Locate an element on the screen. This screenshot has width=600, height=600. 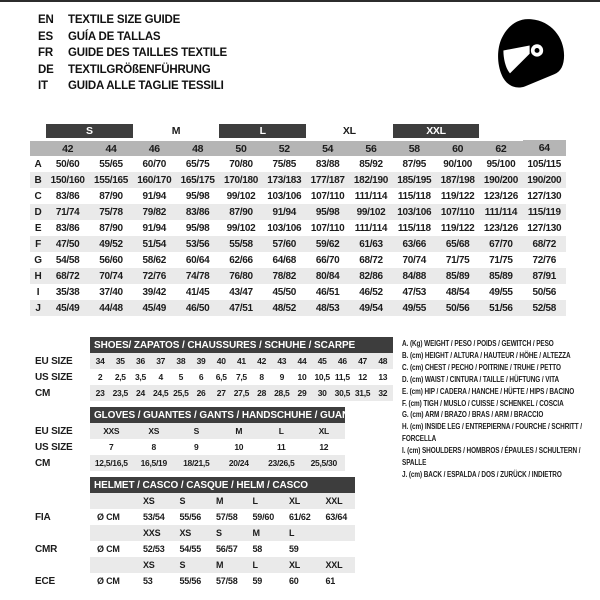
size-value: 74/78 is located at coordinates (197, 276).